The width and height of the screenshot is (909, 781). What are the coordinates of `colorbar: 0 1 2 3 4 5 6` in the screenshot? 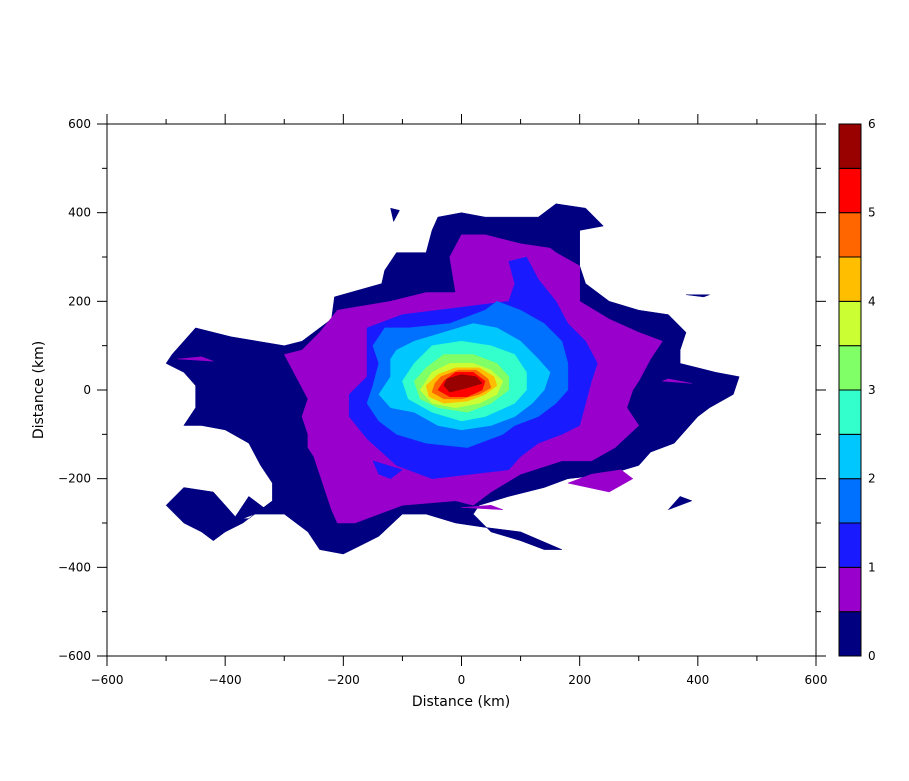 It's located at (857, 390).